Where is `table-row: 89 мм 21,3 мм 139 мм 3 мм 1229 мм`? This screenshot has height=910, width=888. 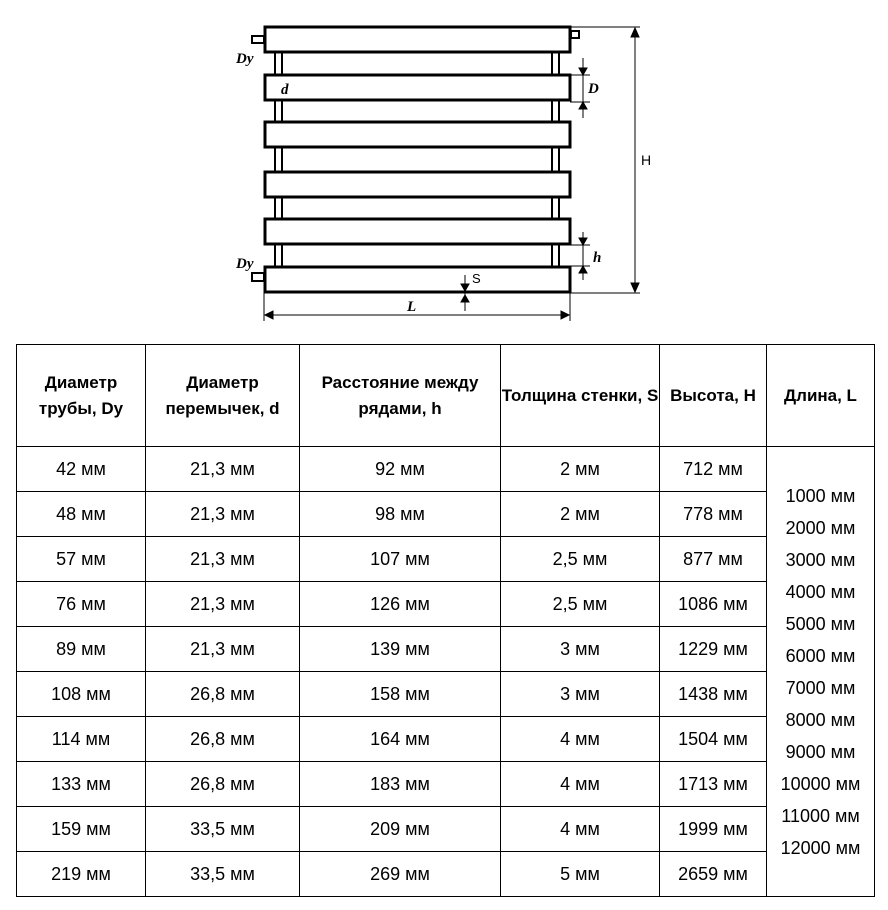
table-row: 89 мм 21,3 мм 139 мм 3 мм 1229 мм is located at coordinates (445, 649).